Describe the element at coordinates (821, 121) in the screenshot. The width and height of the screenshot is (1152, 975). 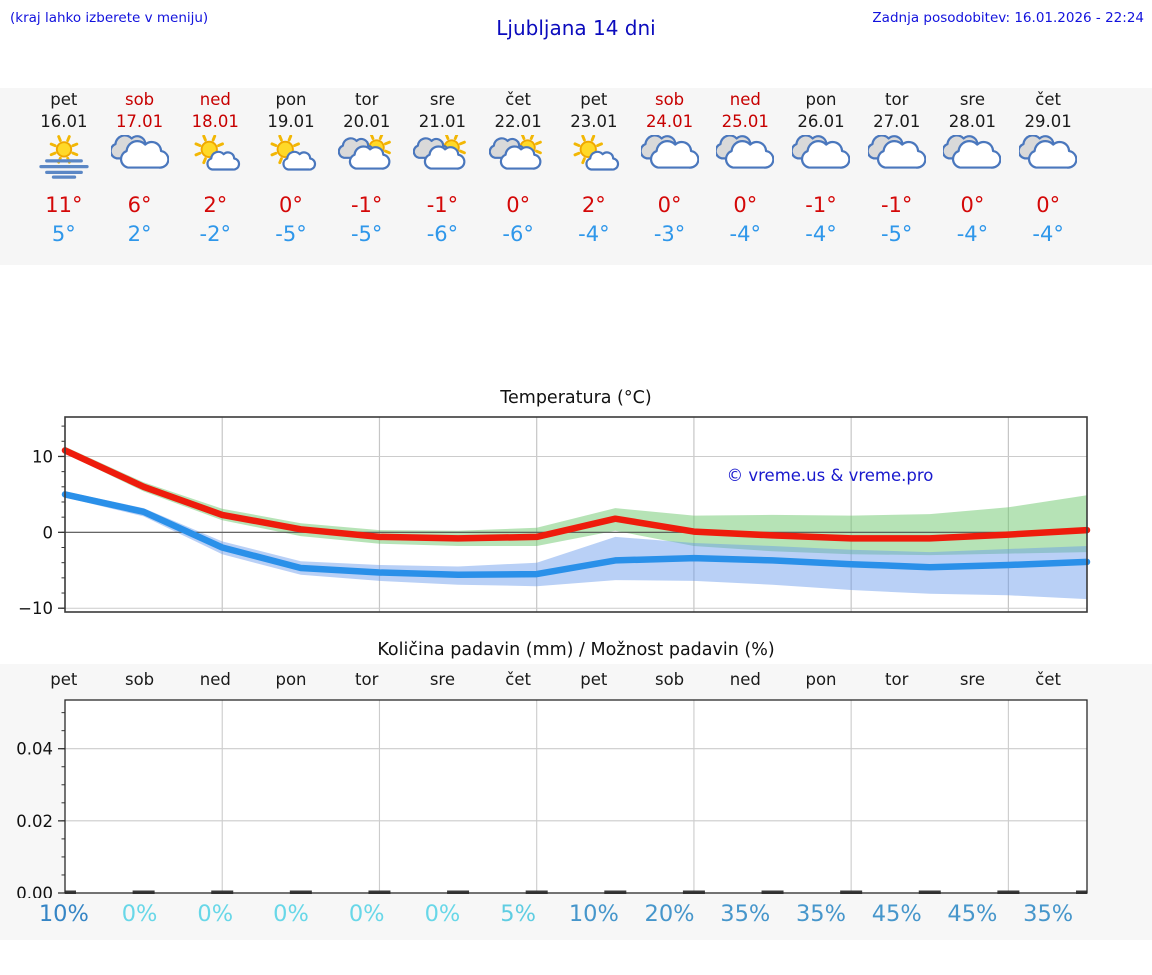
I see `day-date: 26.01` at that location.